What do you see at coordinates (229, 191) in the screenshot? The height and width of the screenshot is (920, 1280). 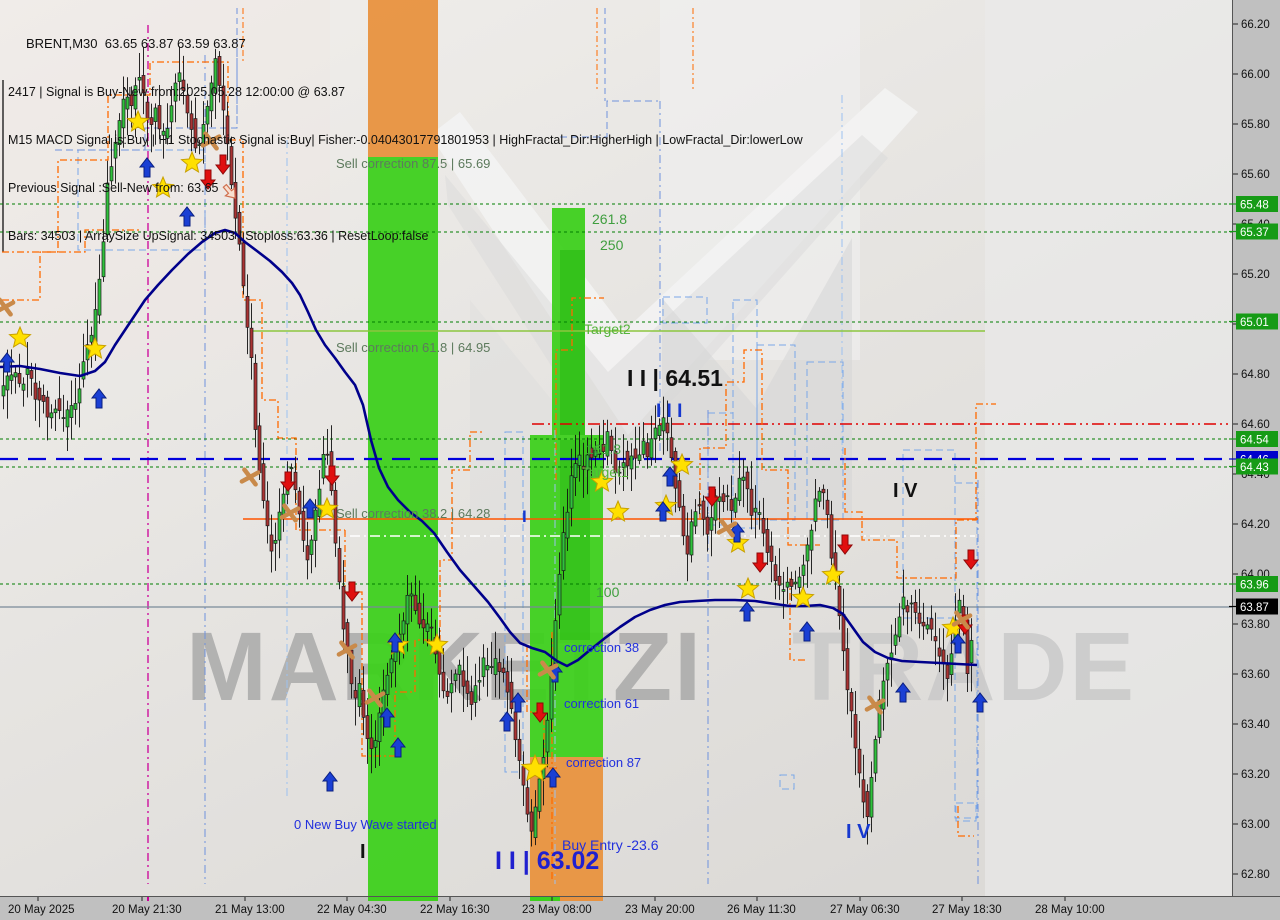 I see `hollow-arrow-icon` at bounding box center [229, 191].